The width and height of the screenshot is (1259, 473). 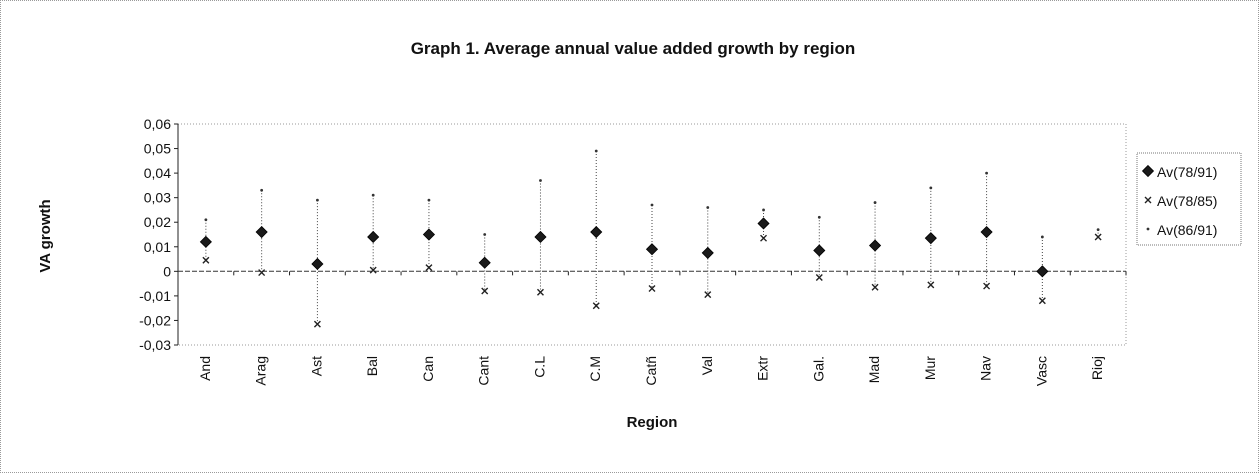 What do you see at coordinates (158, 234) in the screenshot?
I see `y-axis-ticks: 0,06 0,05 0,04 0,03 0,02 0,01 0 -0,01 -0,02 -0,03` at bounding box center [158, 234].